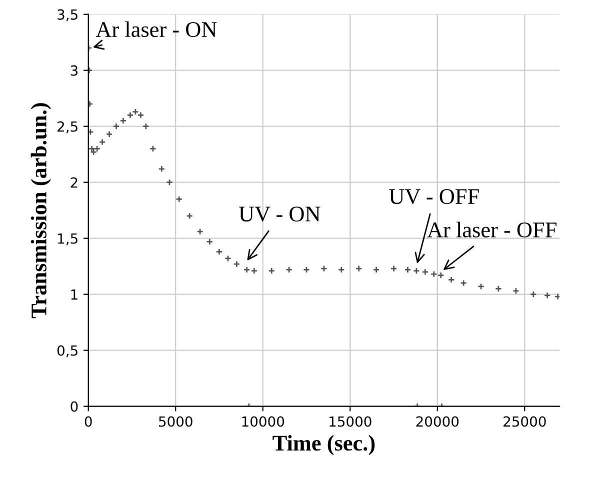  I want to click on x-tick-label: 0, so click(88, 421).